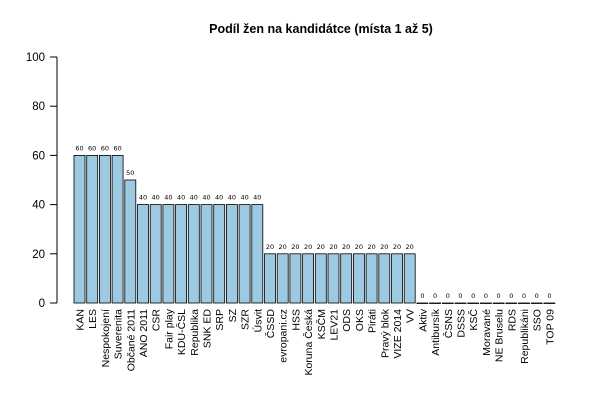 Image resolution: width=600 pixels, height=401 pixels. I want to click on x-tick-label: KAN, so click(81, 320).